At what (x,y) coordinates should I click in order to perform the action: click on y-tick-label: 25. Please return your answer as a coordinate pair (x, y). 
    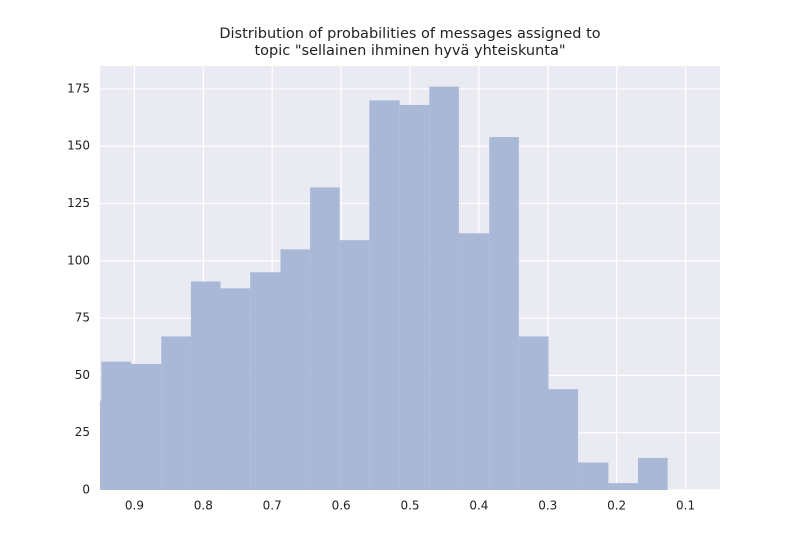
    Looking at the image, I should click on (82, 432).